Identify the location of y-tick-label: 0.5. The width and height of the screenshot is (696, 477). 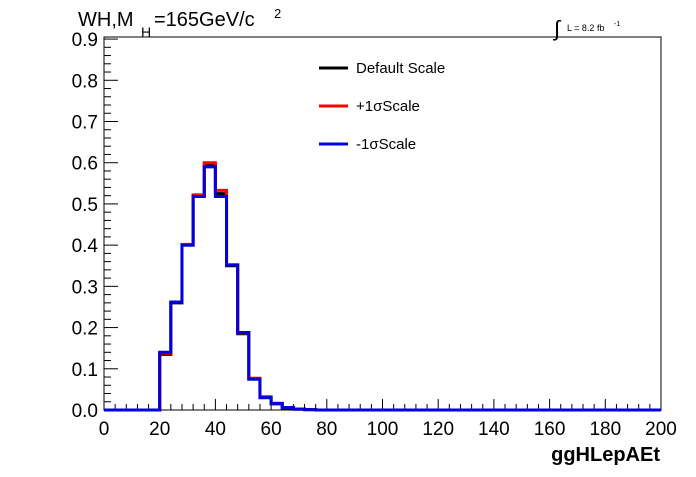
(85, 205).